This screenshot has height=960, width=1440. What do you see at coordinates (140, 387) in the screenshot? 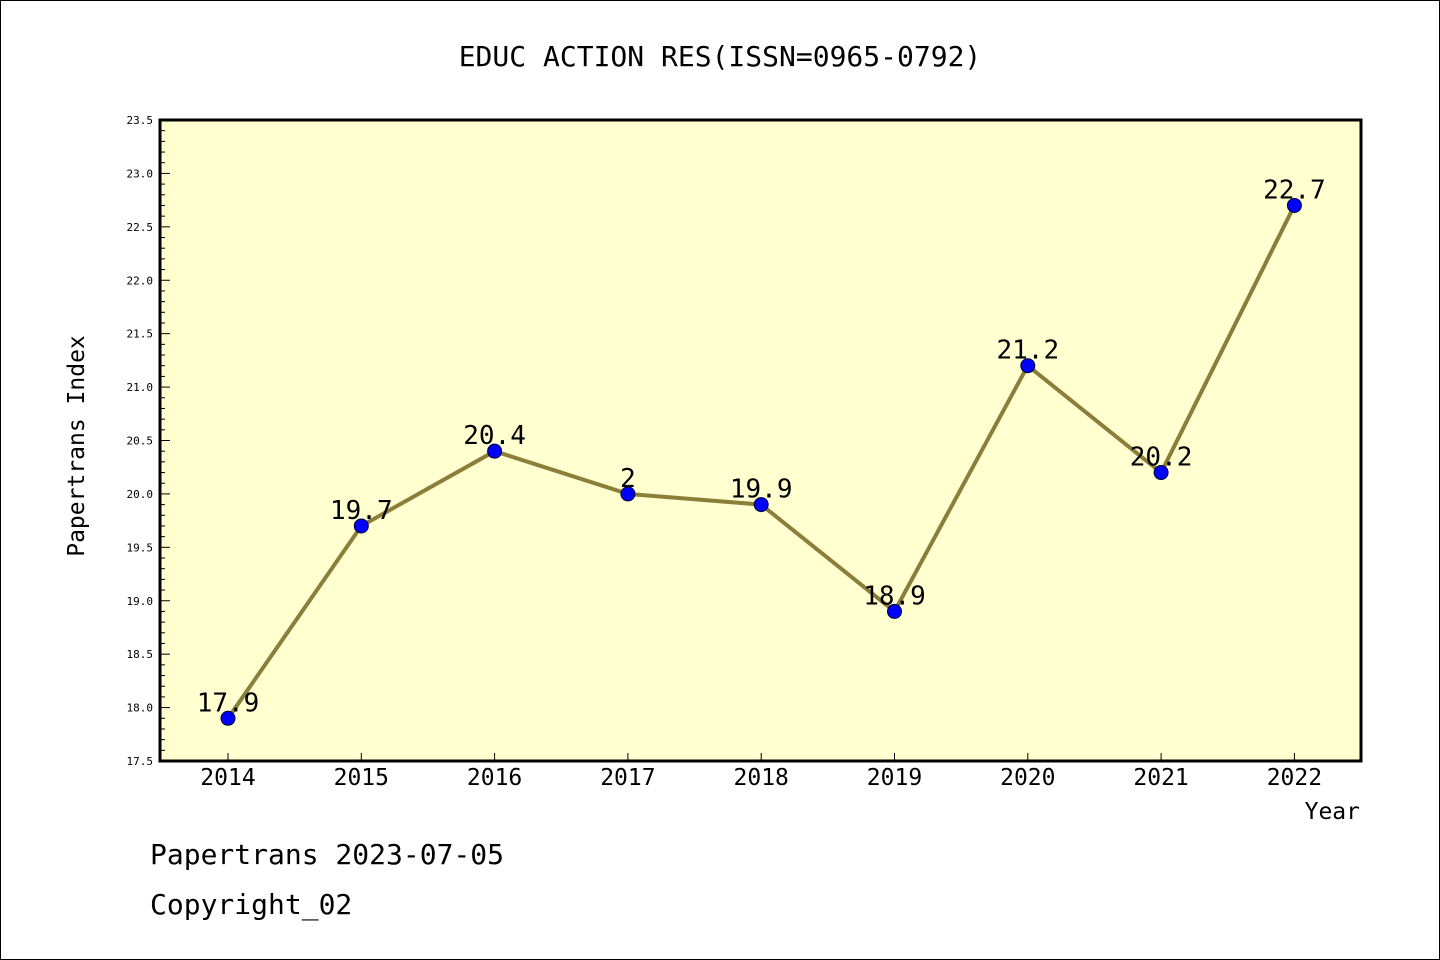
I see `y-tick-label: 21.0` at bounding box center [140, 387].